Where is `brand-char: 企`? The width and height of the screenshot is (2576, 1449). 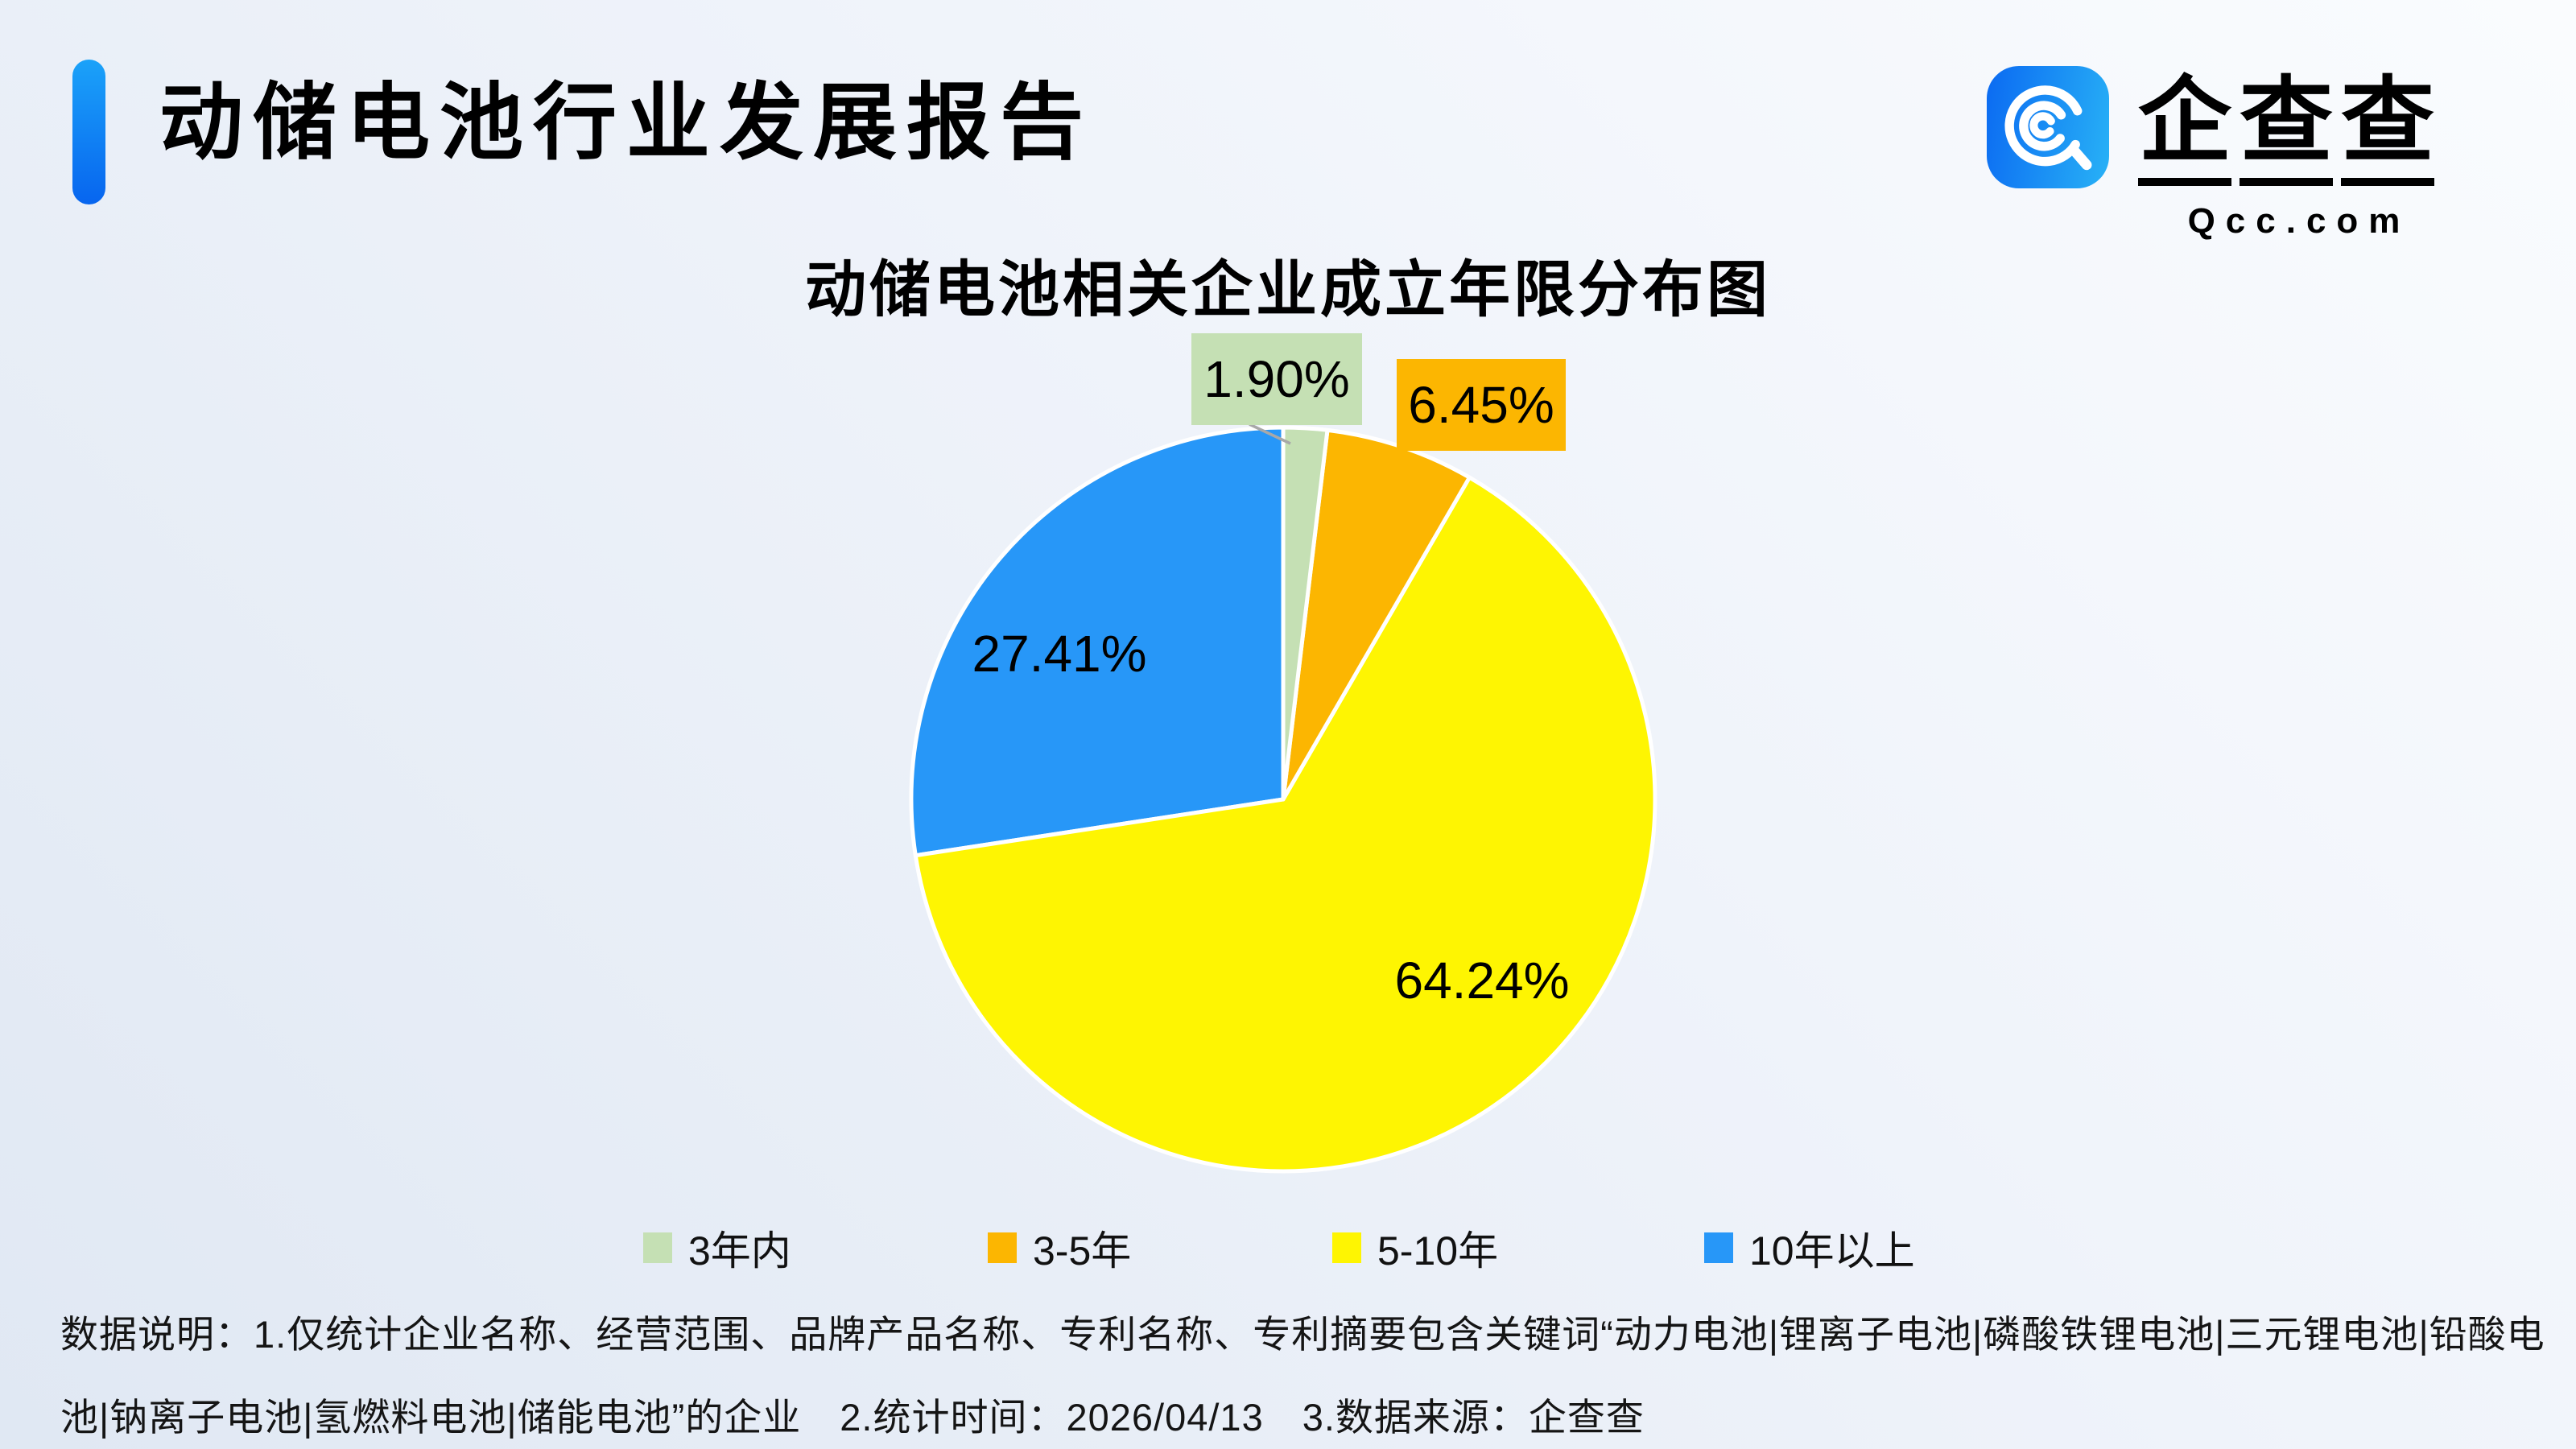 brand-char: 企 is located at coordinates (2184, 127).